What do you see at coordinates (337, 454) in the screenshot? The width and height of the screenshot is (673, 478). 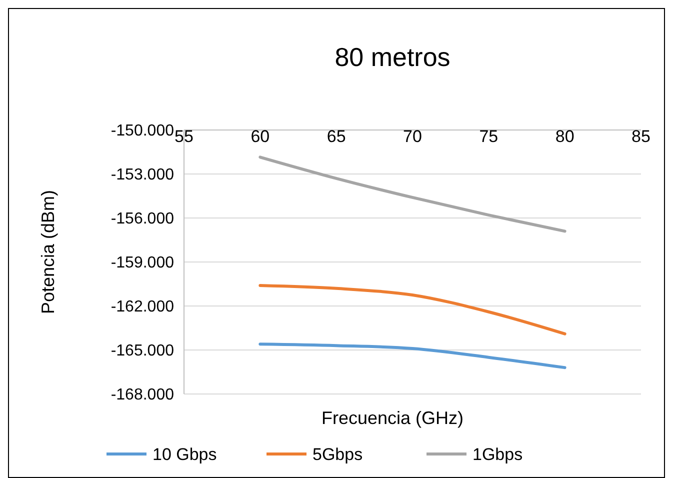 I see `legend-label: 5Gbps` at bounding box center [337, 454].